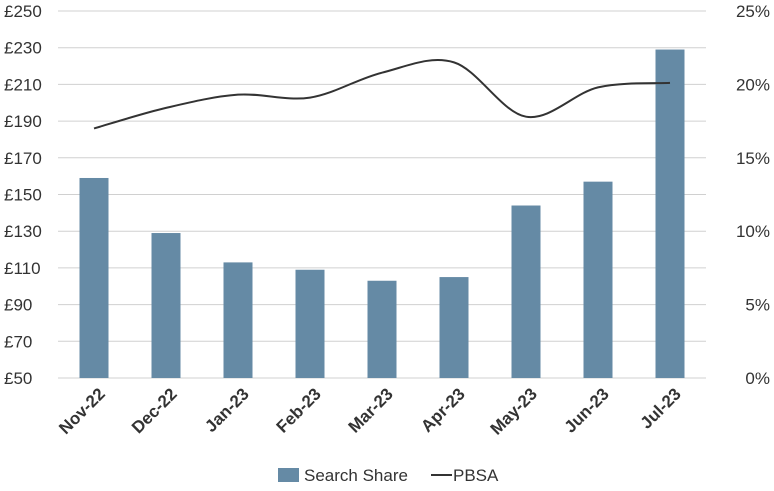 The width and height of the screenshot is (774, 491). I want to click on legend: Search Share PBSA, so click(388, 475).